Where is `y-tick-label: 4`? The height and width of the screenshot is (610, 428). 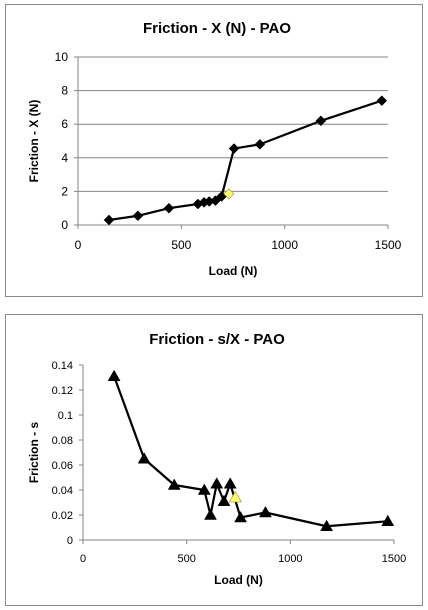 y-tick-label: 4 is located at coordinates (64, 158).